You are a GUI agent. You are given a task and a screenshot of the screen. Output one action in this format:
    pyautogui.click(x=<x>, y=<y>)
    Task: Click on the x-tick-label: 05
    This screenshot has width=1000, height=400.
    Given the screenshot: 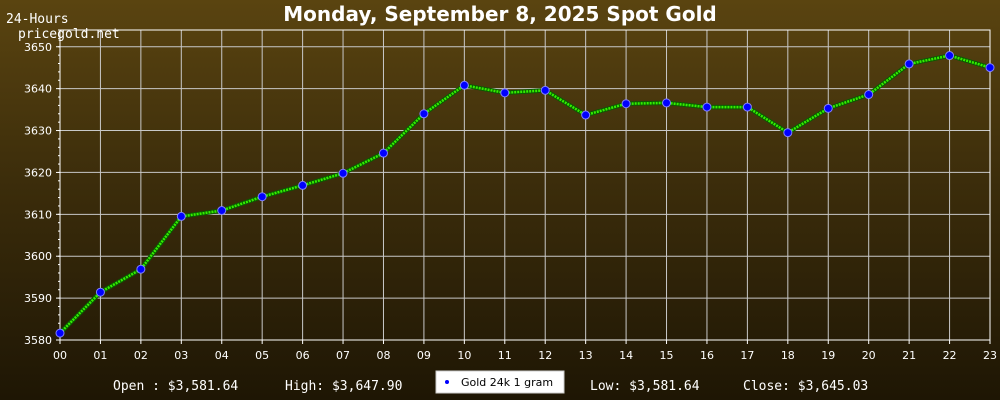 What is the action you would take?
    pyautogui.click(x=262, y=355)
    